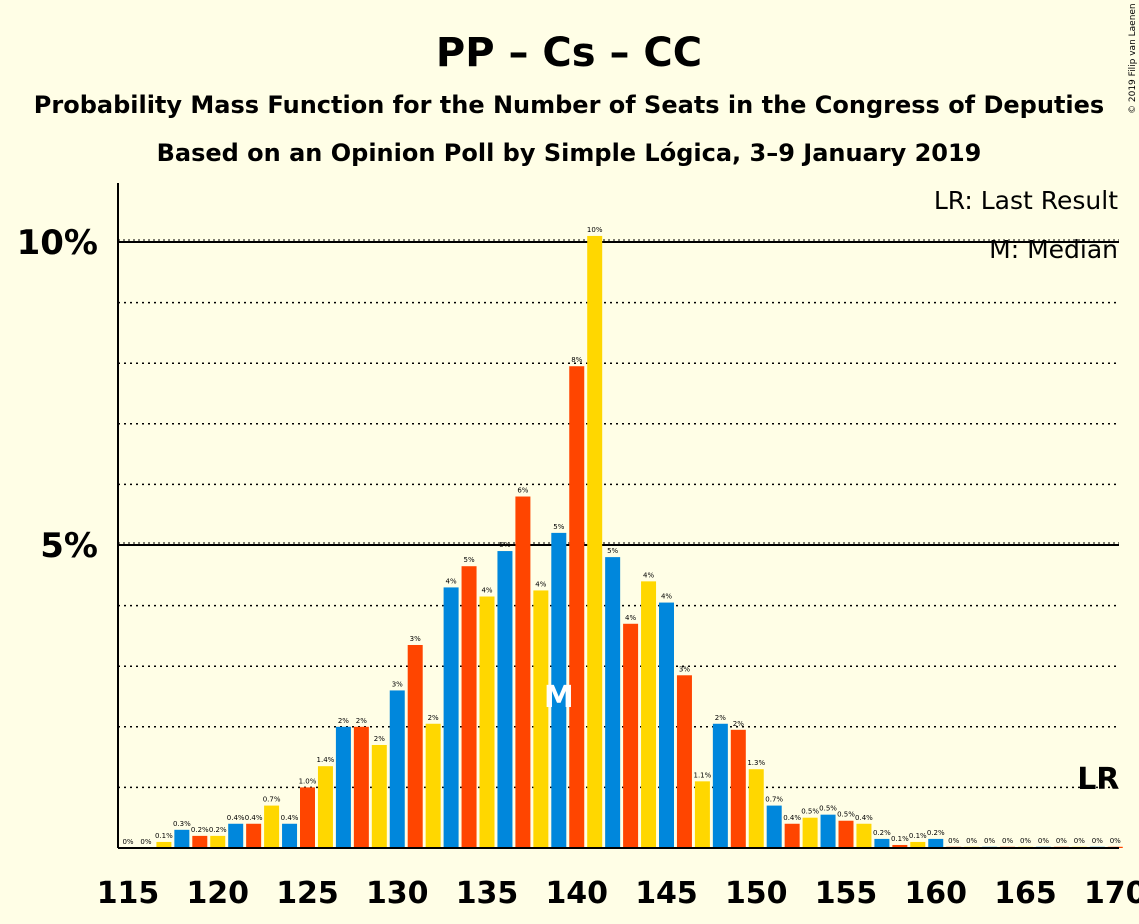 This screenshot has width=1139, height=924. Describe the element at coordinates (792, 818) in the screenshot. I see `bar-label-152: 0.4%` at that location.